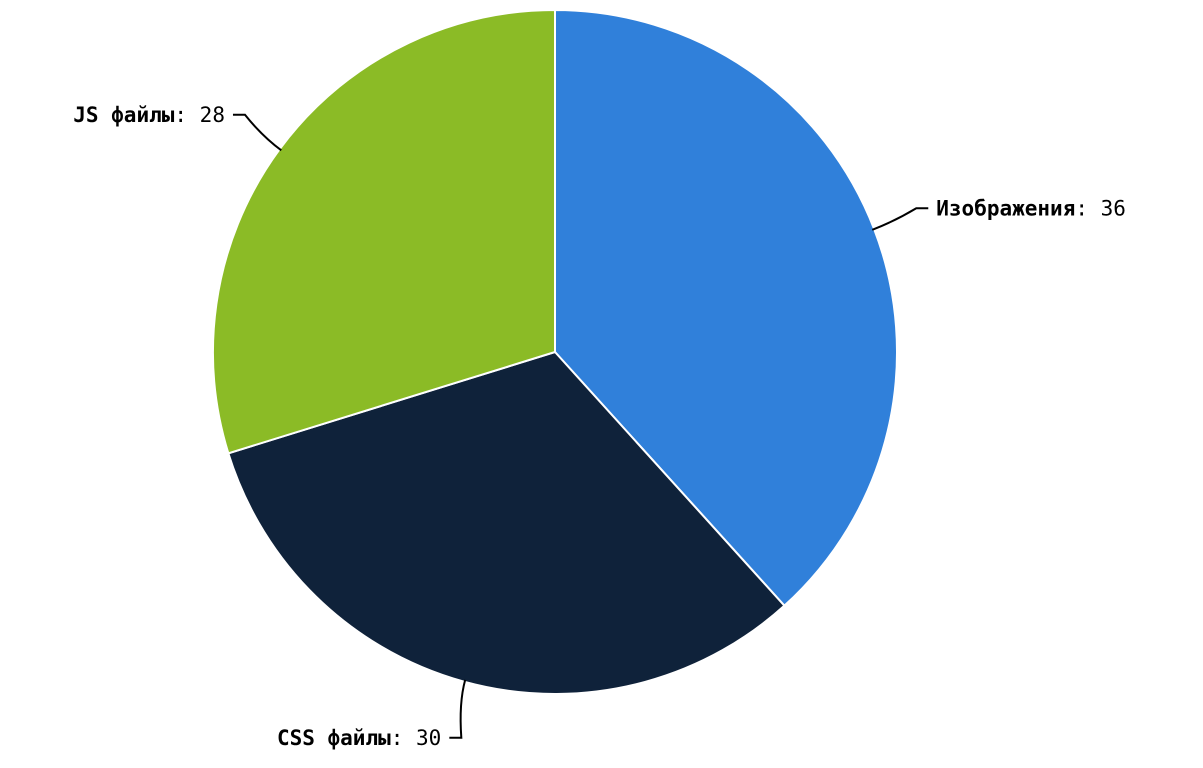  Describe the element at coordinates (1100, 209) in the screenshot. I see `slice-label-value: : 36` at that location.